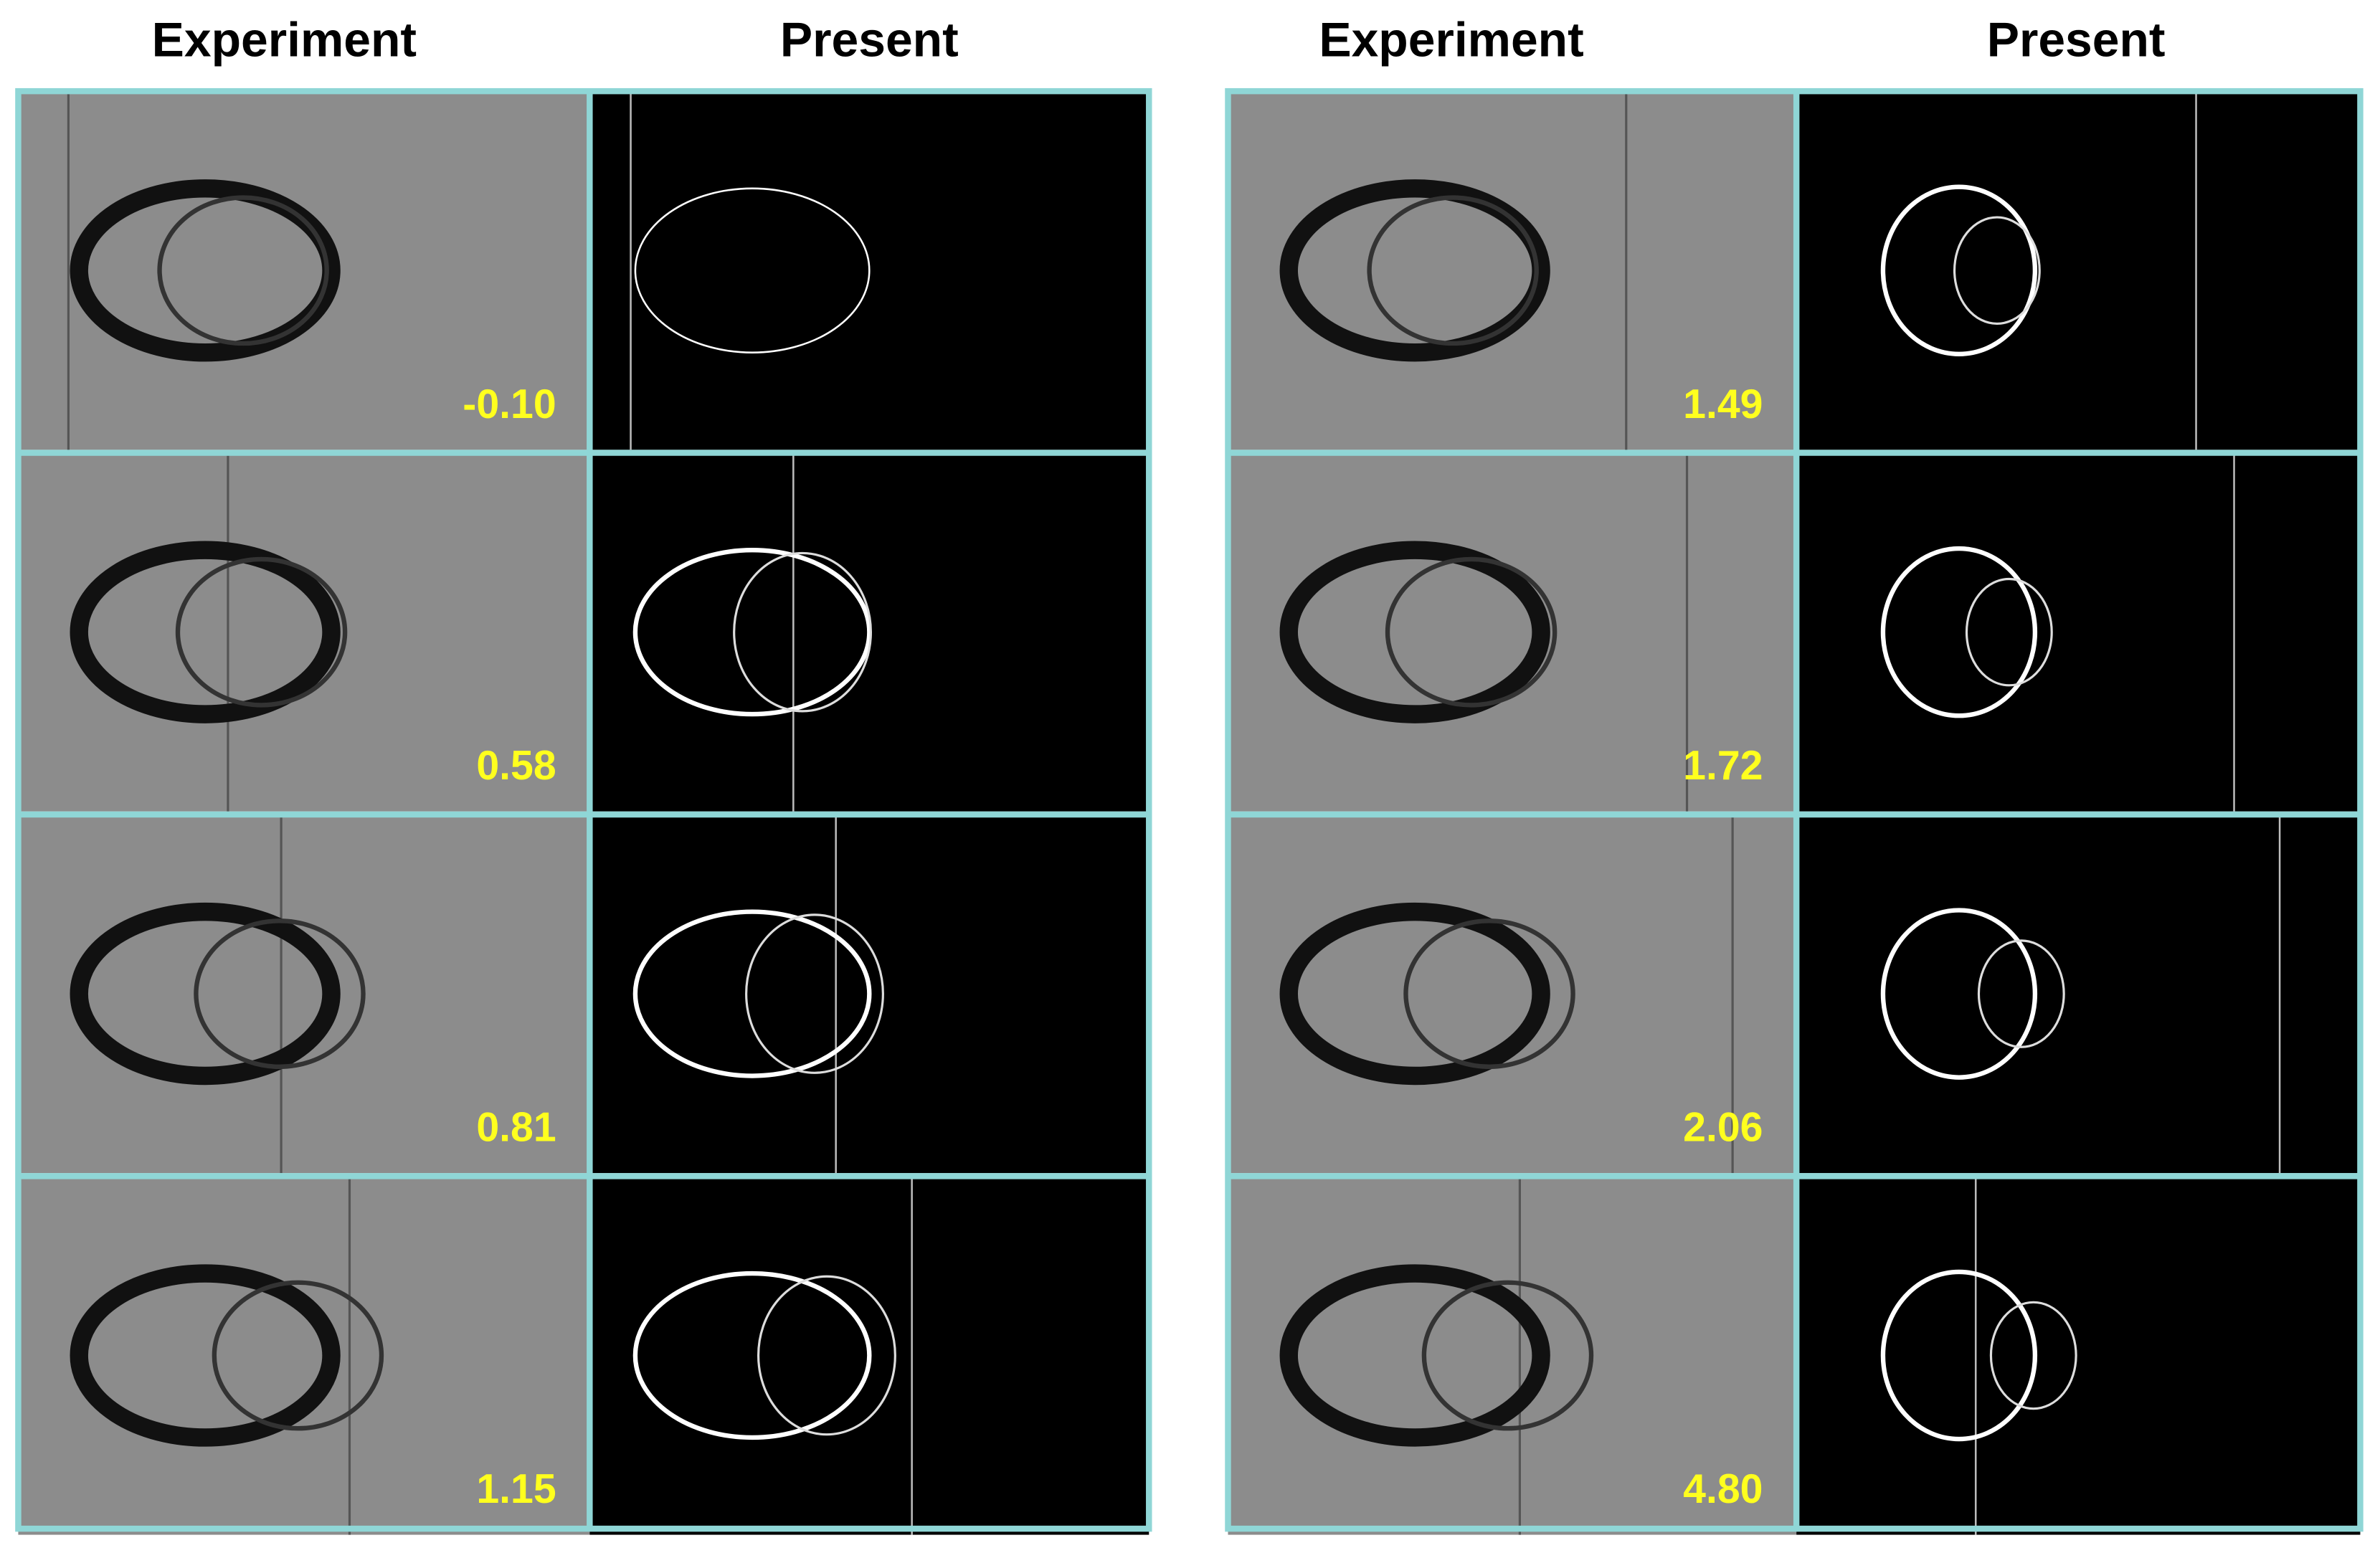 Image resolution: width=2380 pixels, height=1553 pixels. What do you see at coordinates (1723, 1489) in the screenshot?
I see `time-label: 4.80` at bounding box center [1723, 1489].